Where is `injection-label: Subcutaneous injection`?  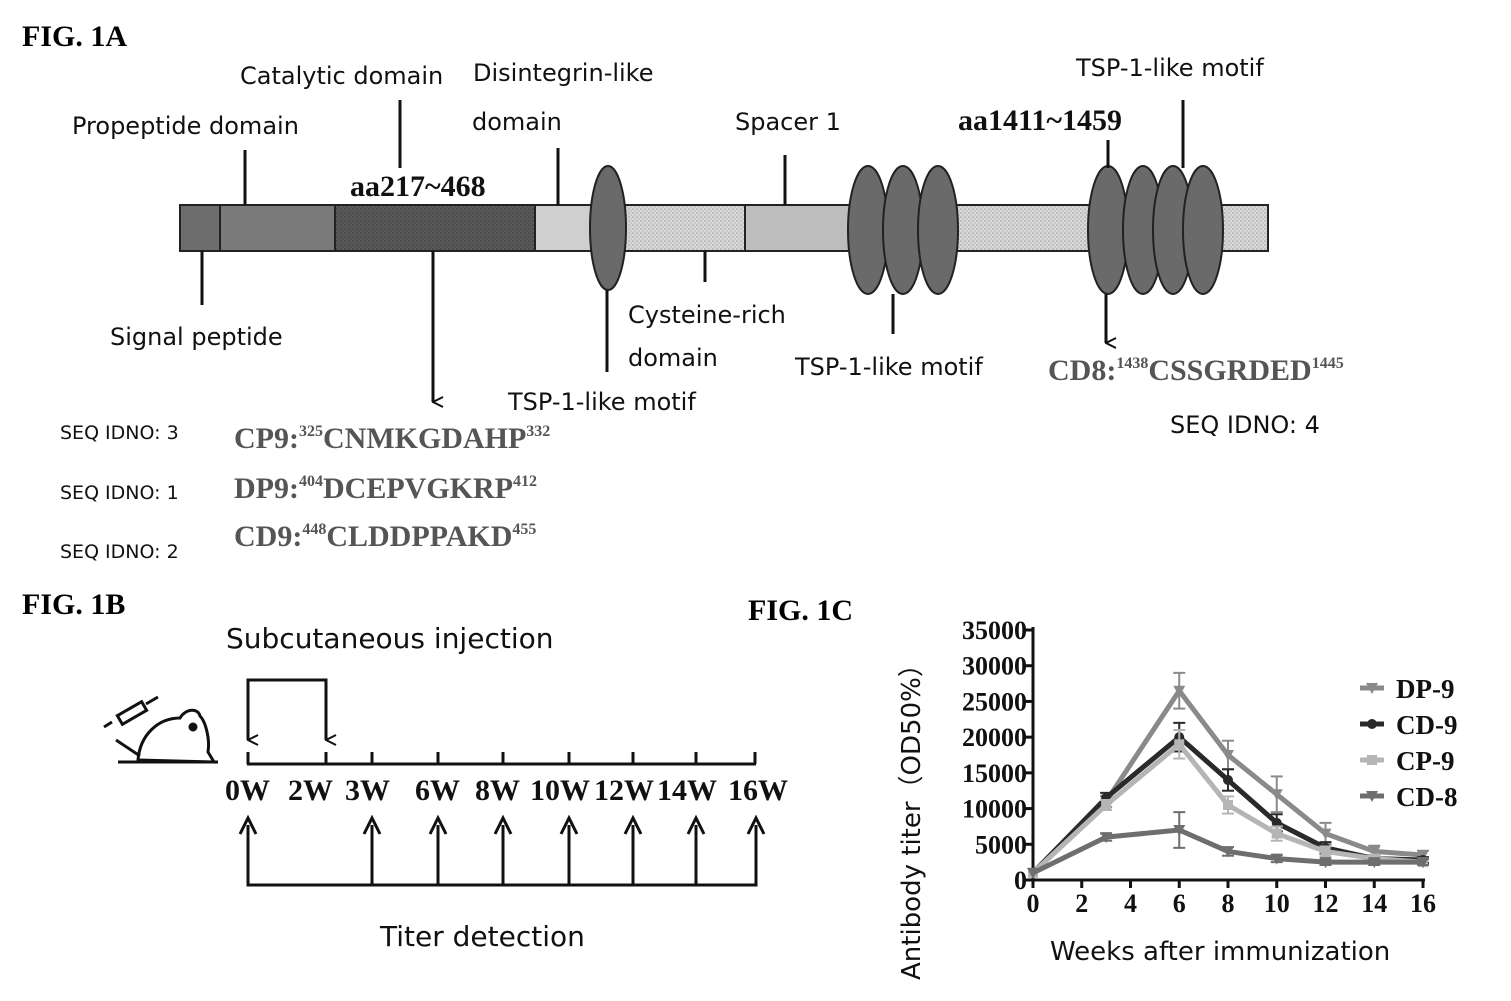 injection-label: Subcutaneous injection is located at coordinates (389, 638).